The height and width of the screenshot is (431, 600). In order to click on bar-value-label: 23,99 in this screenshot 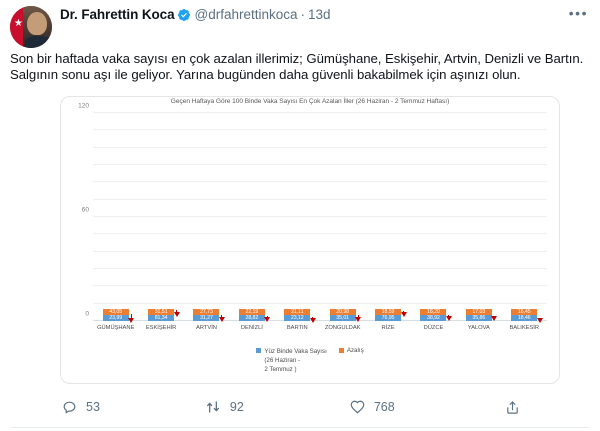, I will do `click(116, 318)`.